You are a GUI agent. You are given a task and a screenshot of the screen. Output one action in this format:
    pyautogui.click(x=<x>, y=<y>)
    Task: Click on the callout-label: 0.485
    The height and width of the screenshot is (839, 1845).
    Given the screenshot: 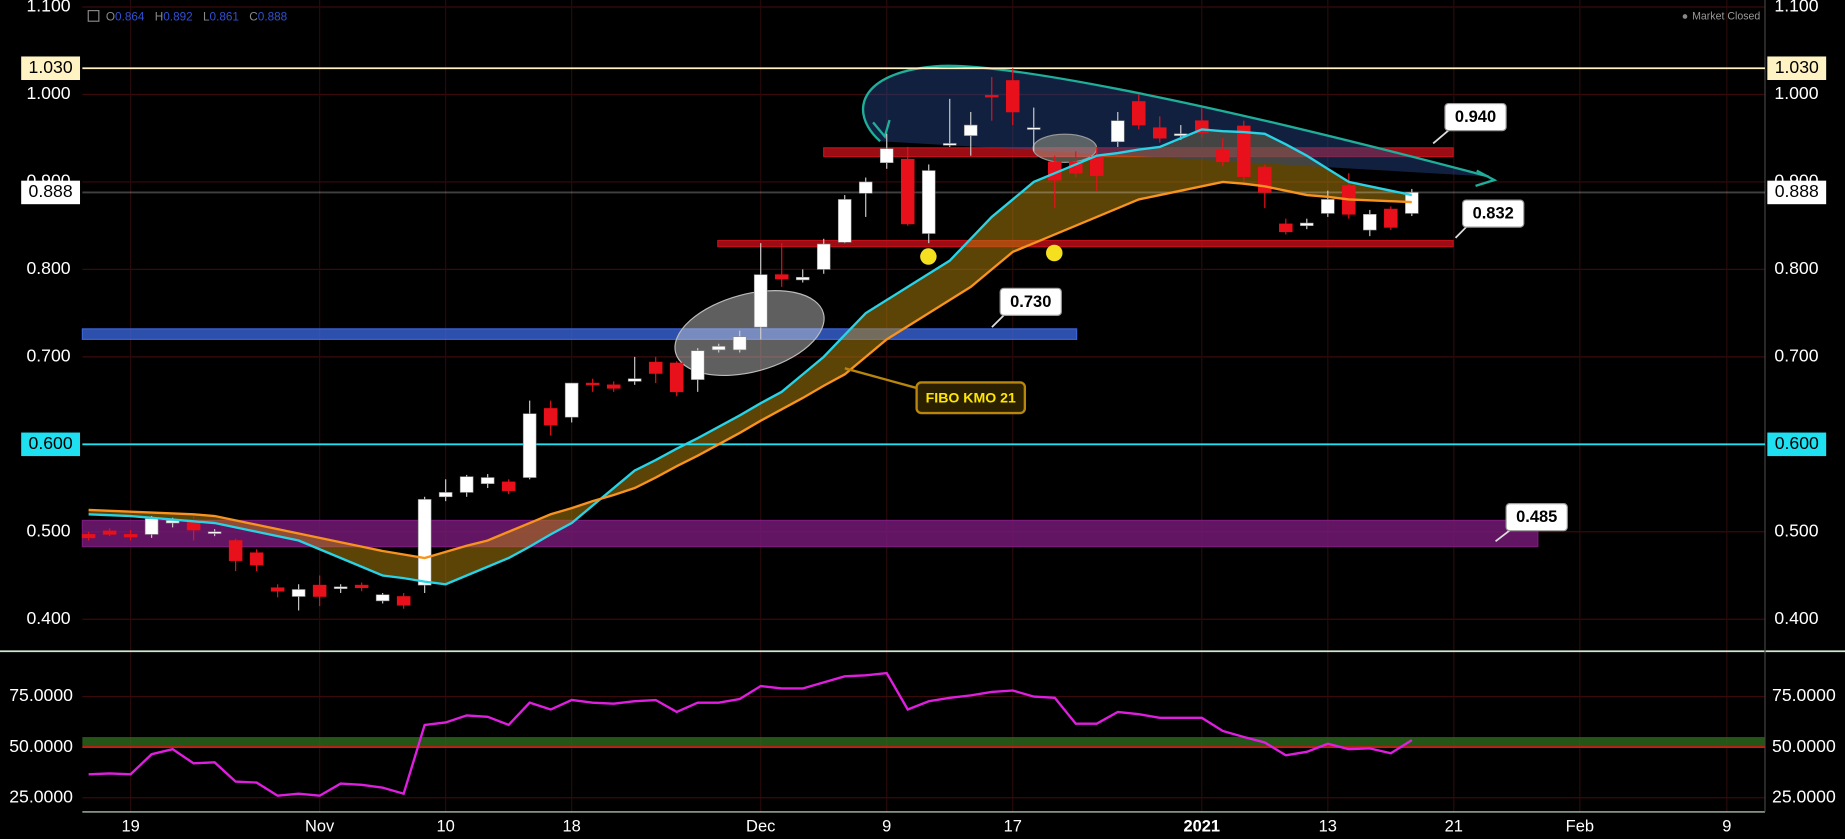 What is the action you would take?
    pyautogui.click(x=1536, y=517)
    